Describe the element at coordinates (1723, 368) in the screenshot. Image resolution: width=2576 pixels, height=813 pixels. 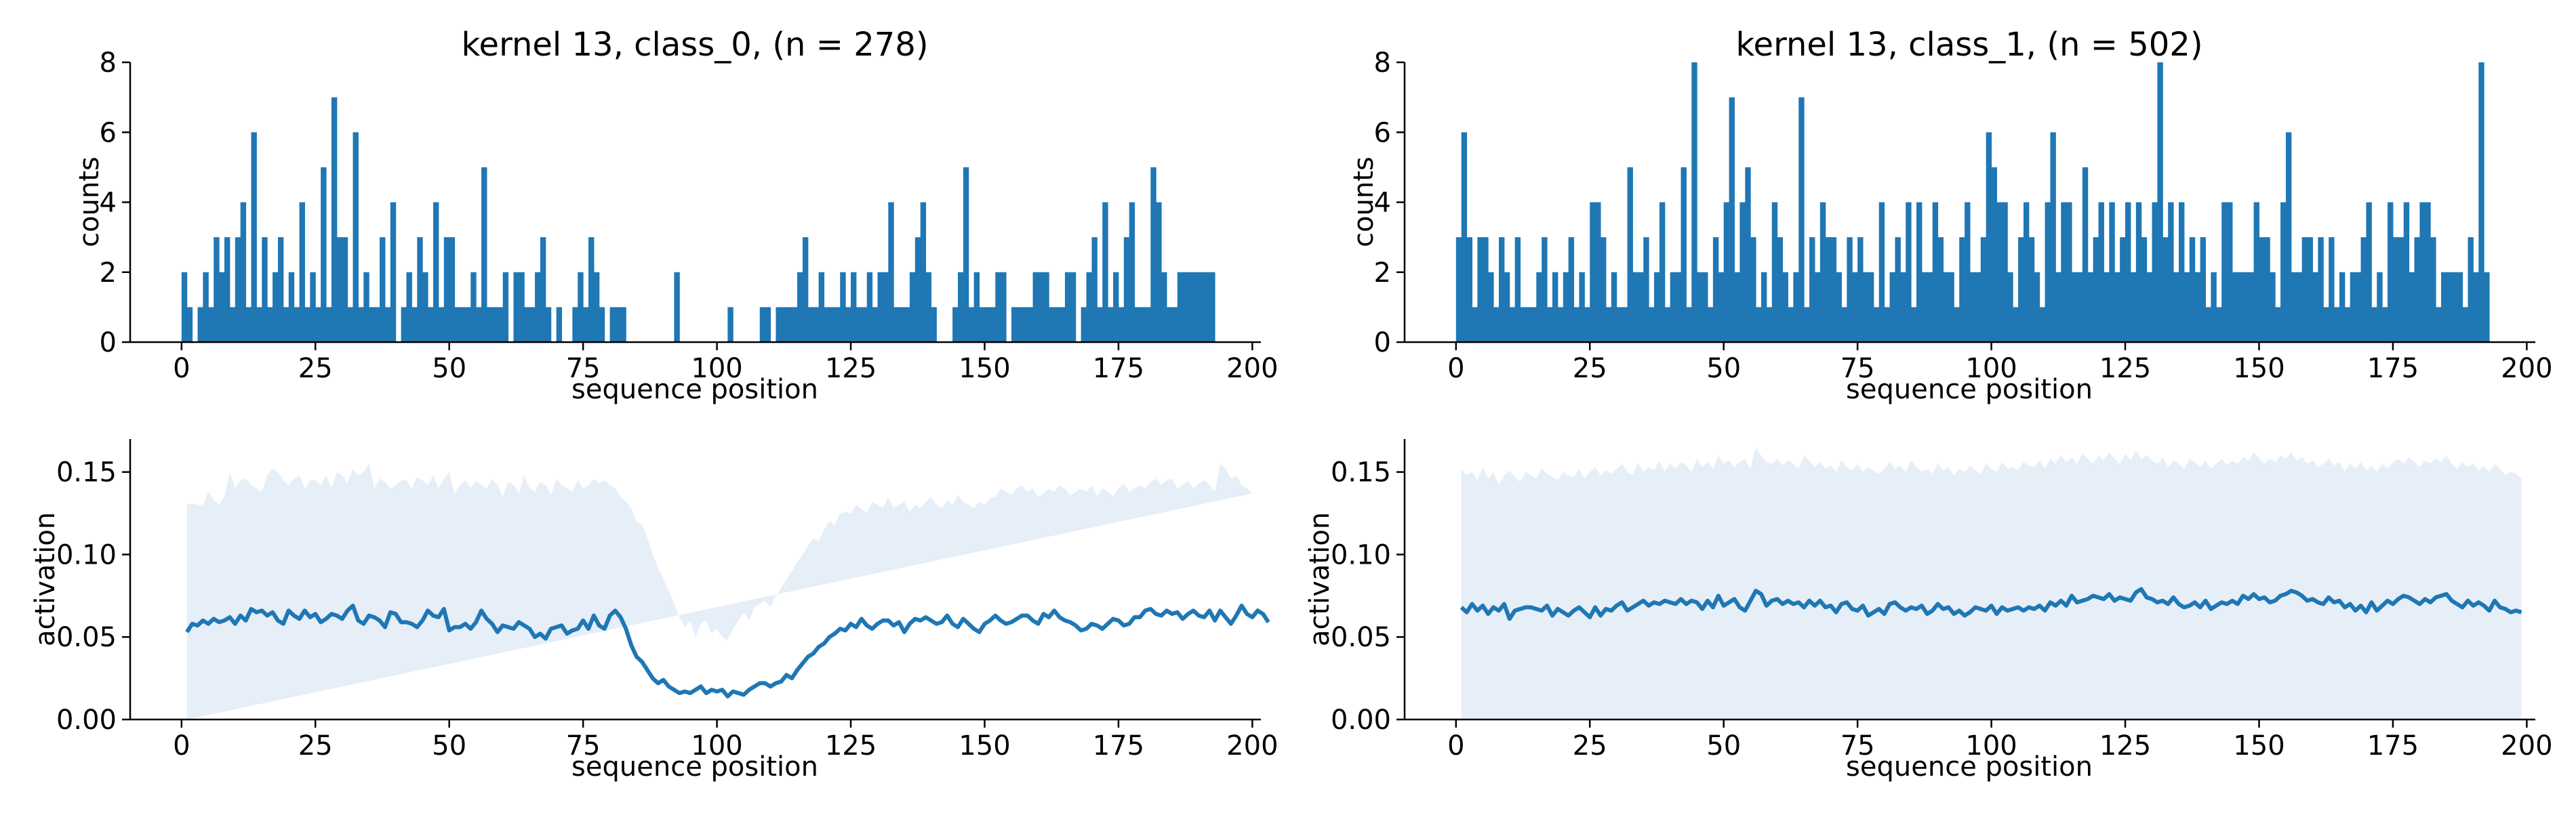
I see `x-tick-label: 50` at that location.